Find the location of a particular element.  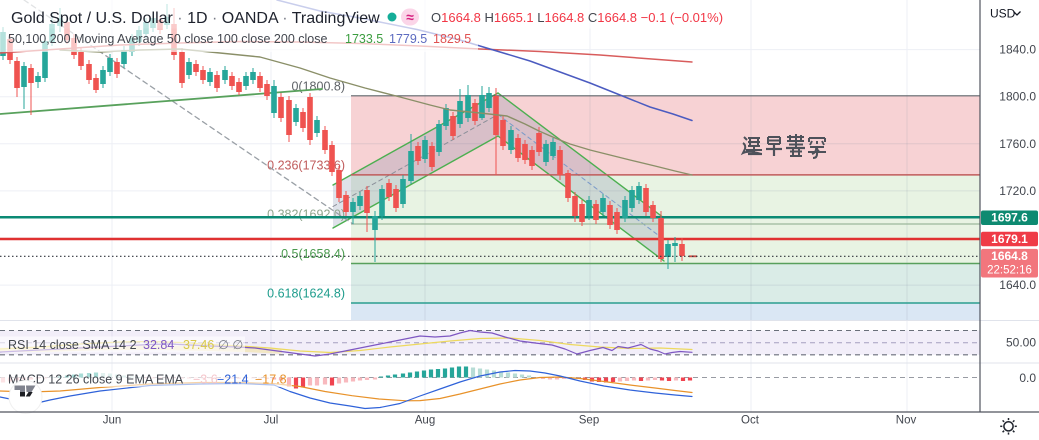

svg-text: 22:52:16 is located at coordinates (1009, 271).